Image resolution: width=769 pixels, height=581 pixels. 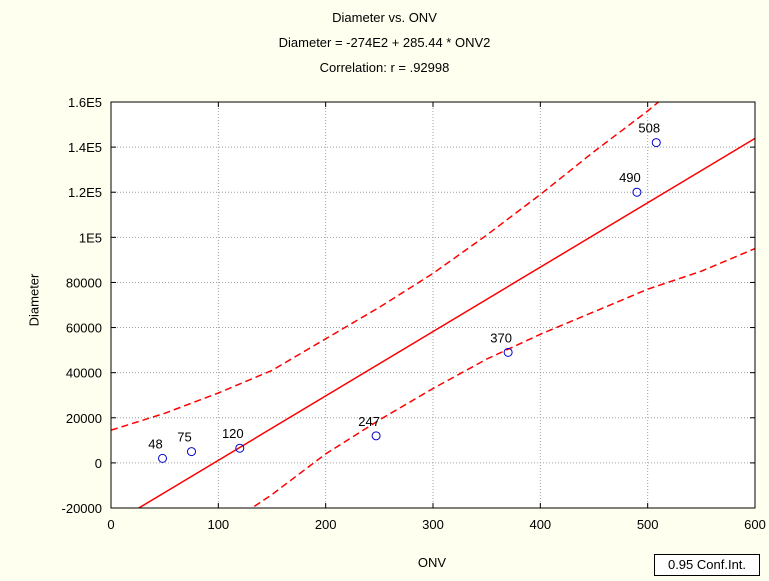 I want to click on y-tick-label: 80000, so click(x=84, y=282).